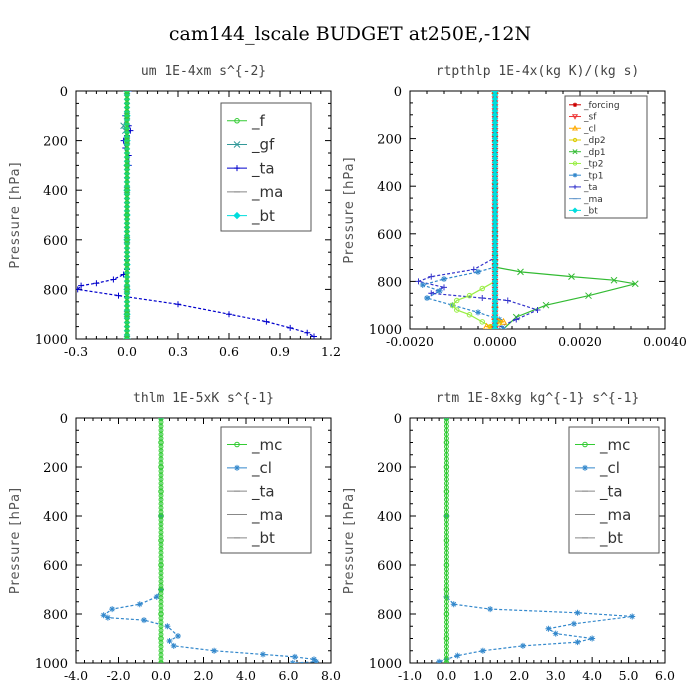 This screenshot has width=700, height=700. I want to click on legend-marker-tp1, so click(575, 175).